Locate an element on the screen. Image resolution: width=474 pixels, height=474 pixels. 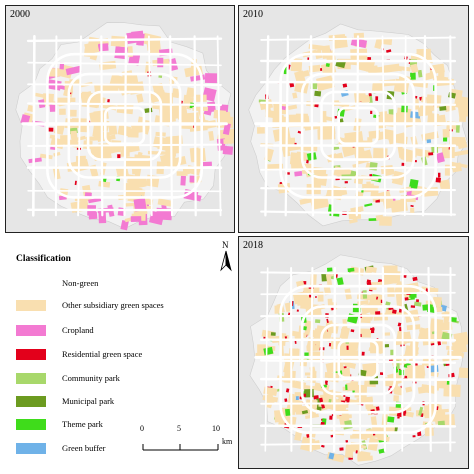
year-label: 2000 is located at coordinates (20, 14).